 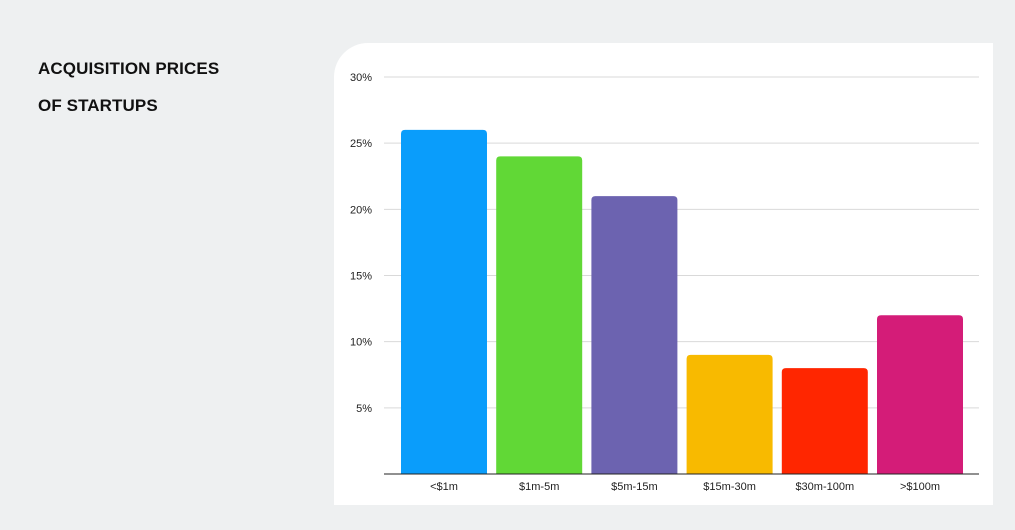 I want to click on x-tick-label: $30m-100m, so click(x=824, y=487).